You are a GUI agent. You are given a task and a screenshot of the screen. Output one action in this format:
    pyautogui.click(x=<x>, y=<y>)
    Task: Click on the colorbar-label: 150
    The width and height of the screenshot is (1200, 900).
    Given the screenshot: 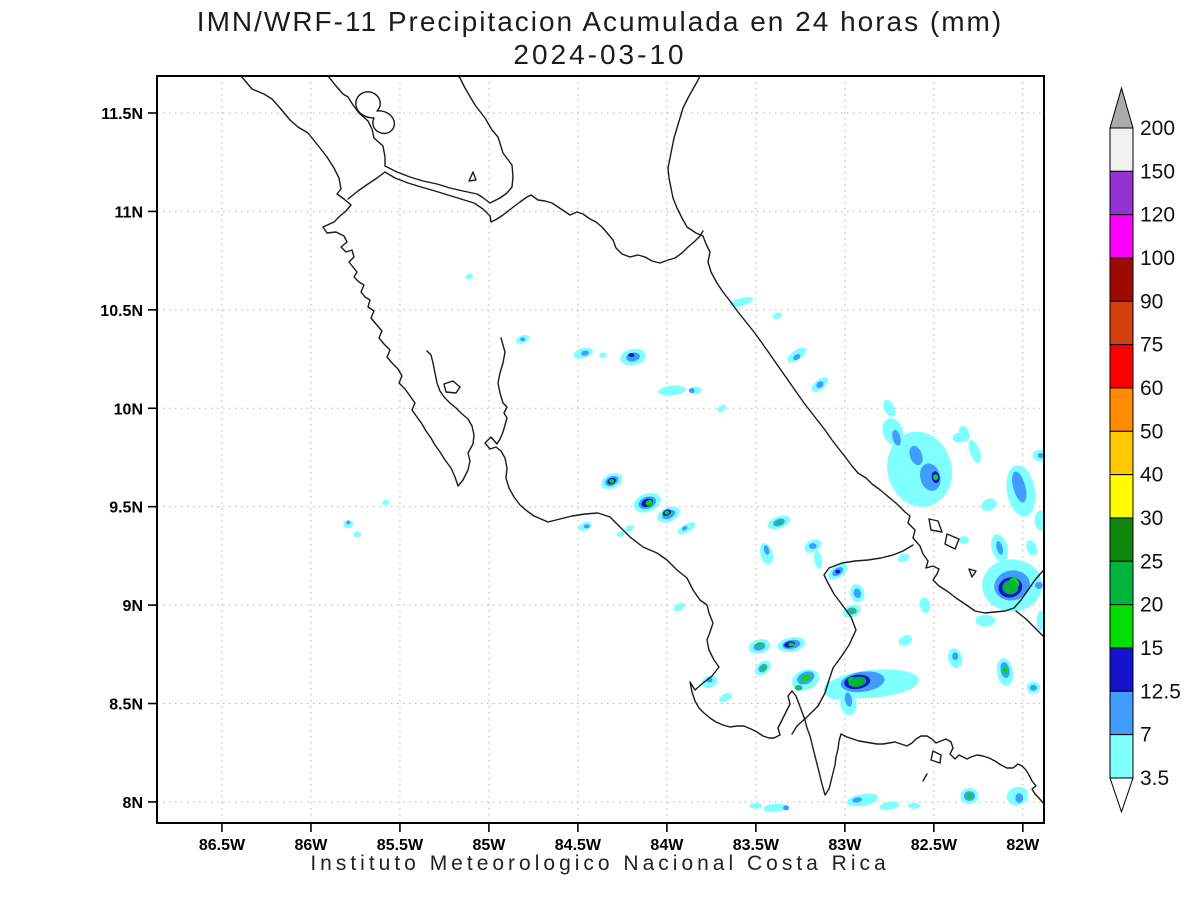 What is the action you would take?
    pyautogui.click(x=1157, y=171)
    